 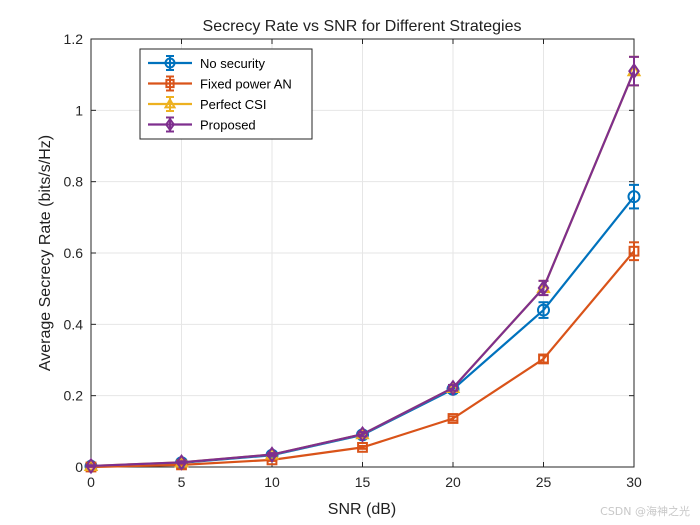 What do you see at coordinates (79, 110) in the screenshot?
I see `y-tick-label: 1` at bounding box center [79, 110].